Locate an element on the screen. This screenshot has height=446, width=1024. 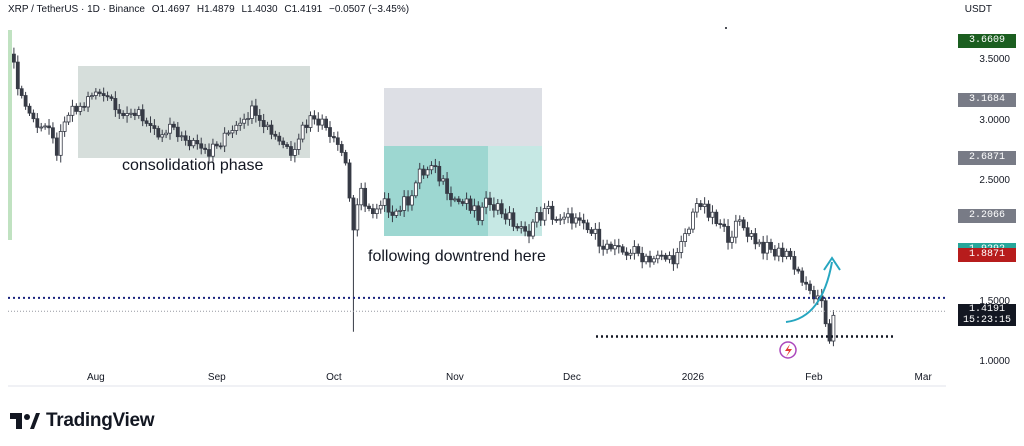
x-tick-label: Aug is located at coordinates (96, 377).